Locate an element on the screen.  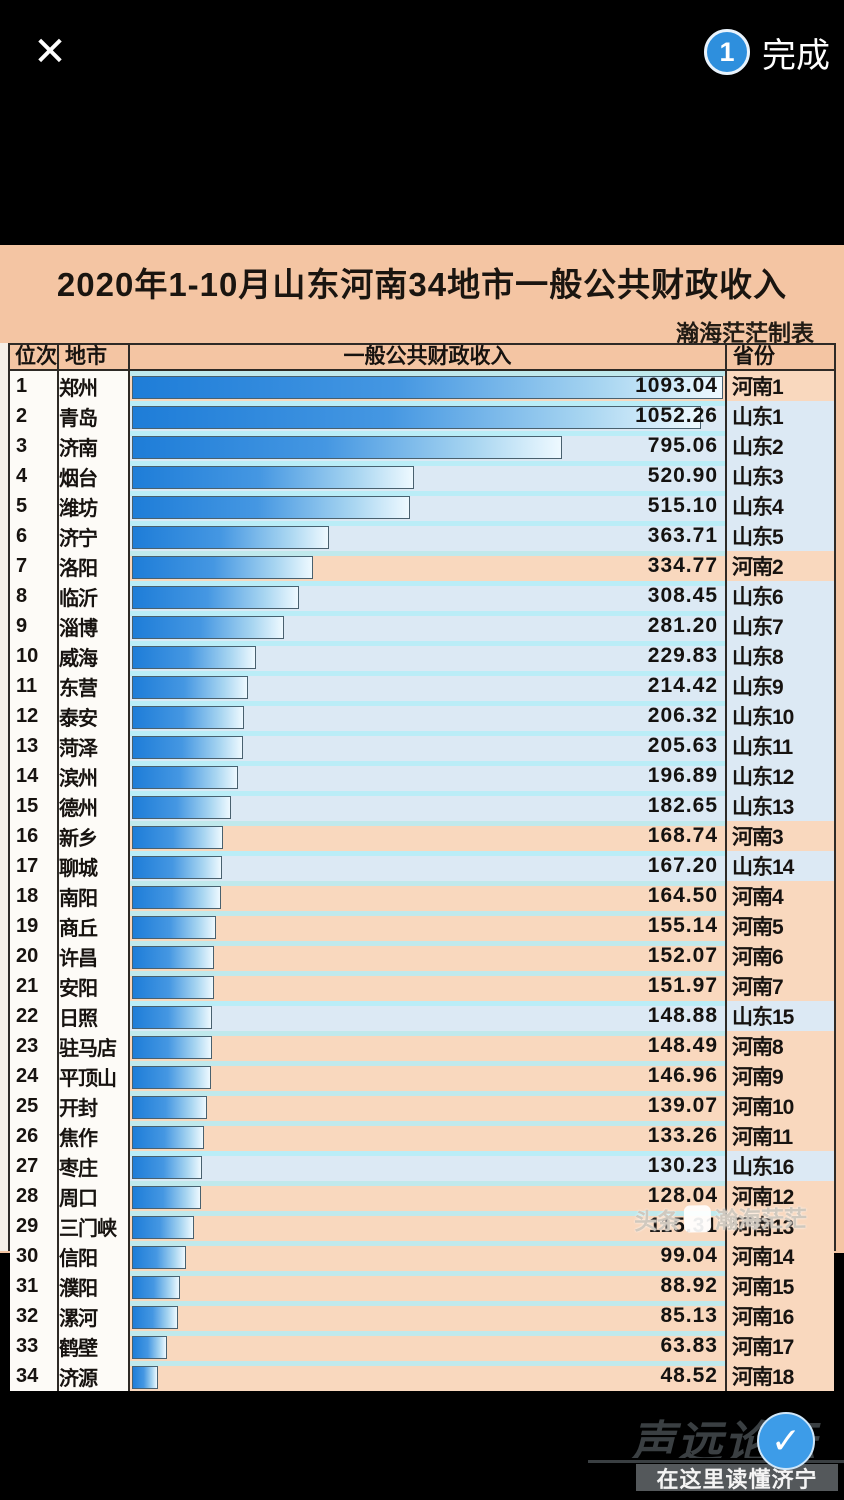
header-rank: 位次 is located at coordinates (34, 357).